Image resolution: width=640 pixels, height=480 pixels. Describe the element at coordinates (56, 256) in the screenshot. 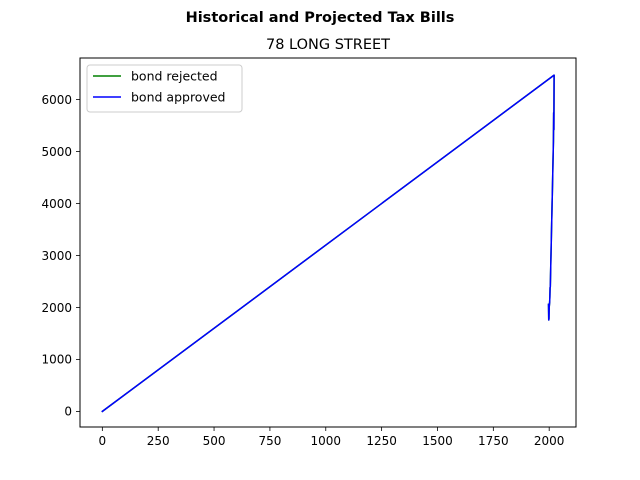

I see `y-tick-label: 3000` at that location.